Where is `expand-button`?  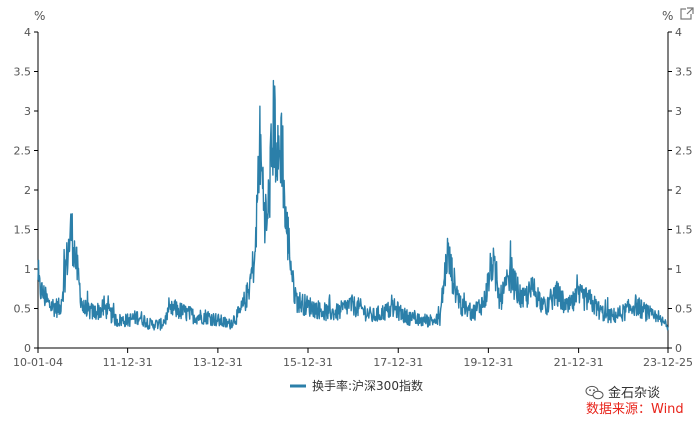 expand-button is located at coordinates (687, 13).